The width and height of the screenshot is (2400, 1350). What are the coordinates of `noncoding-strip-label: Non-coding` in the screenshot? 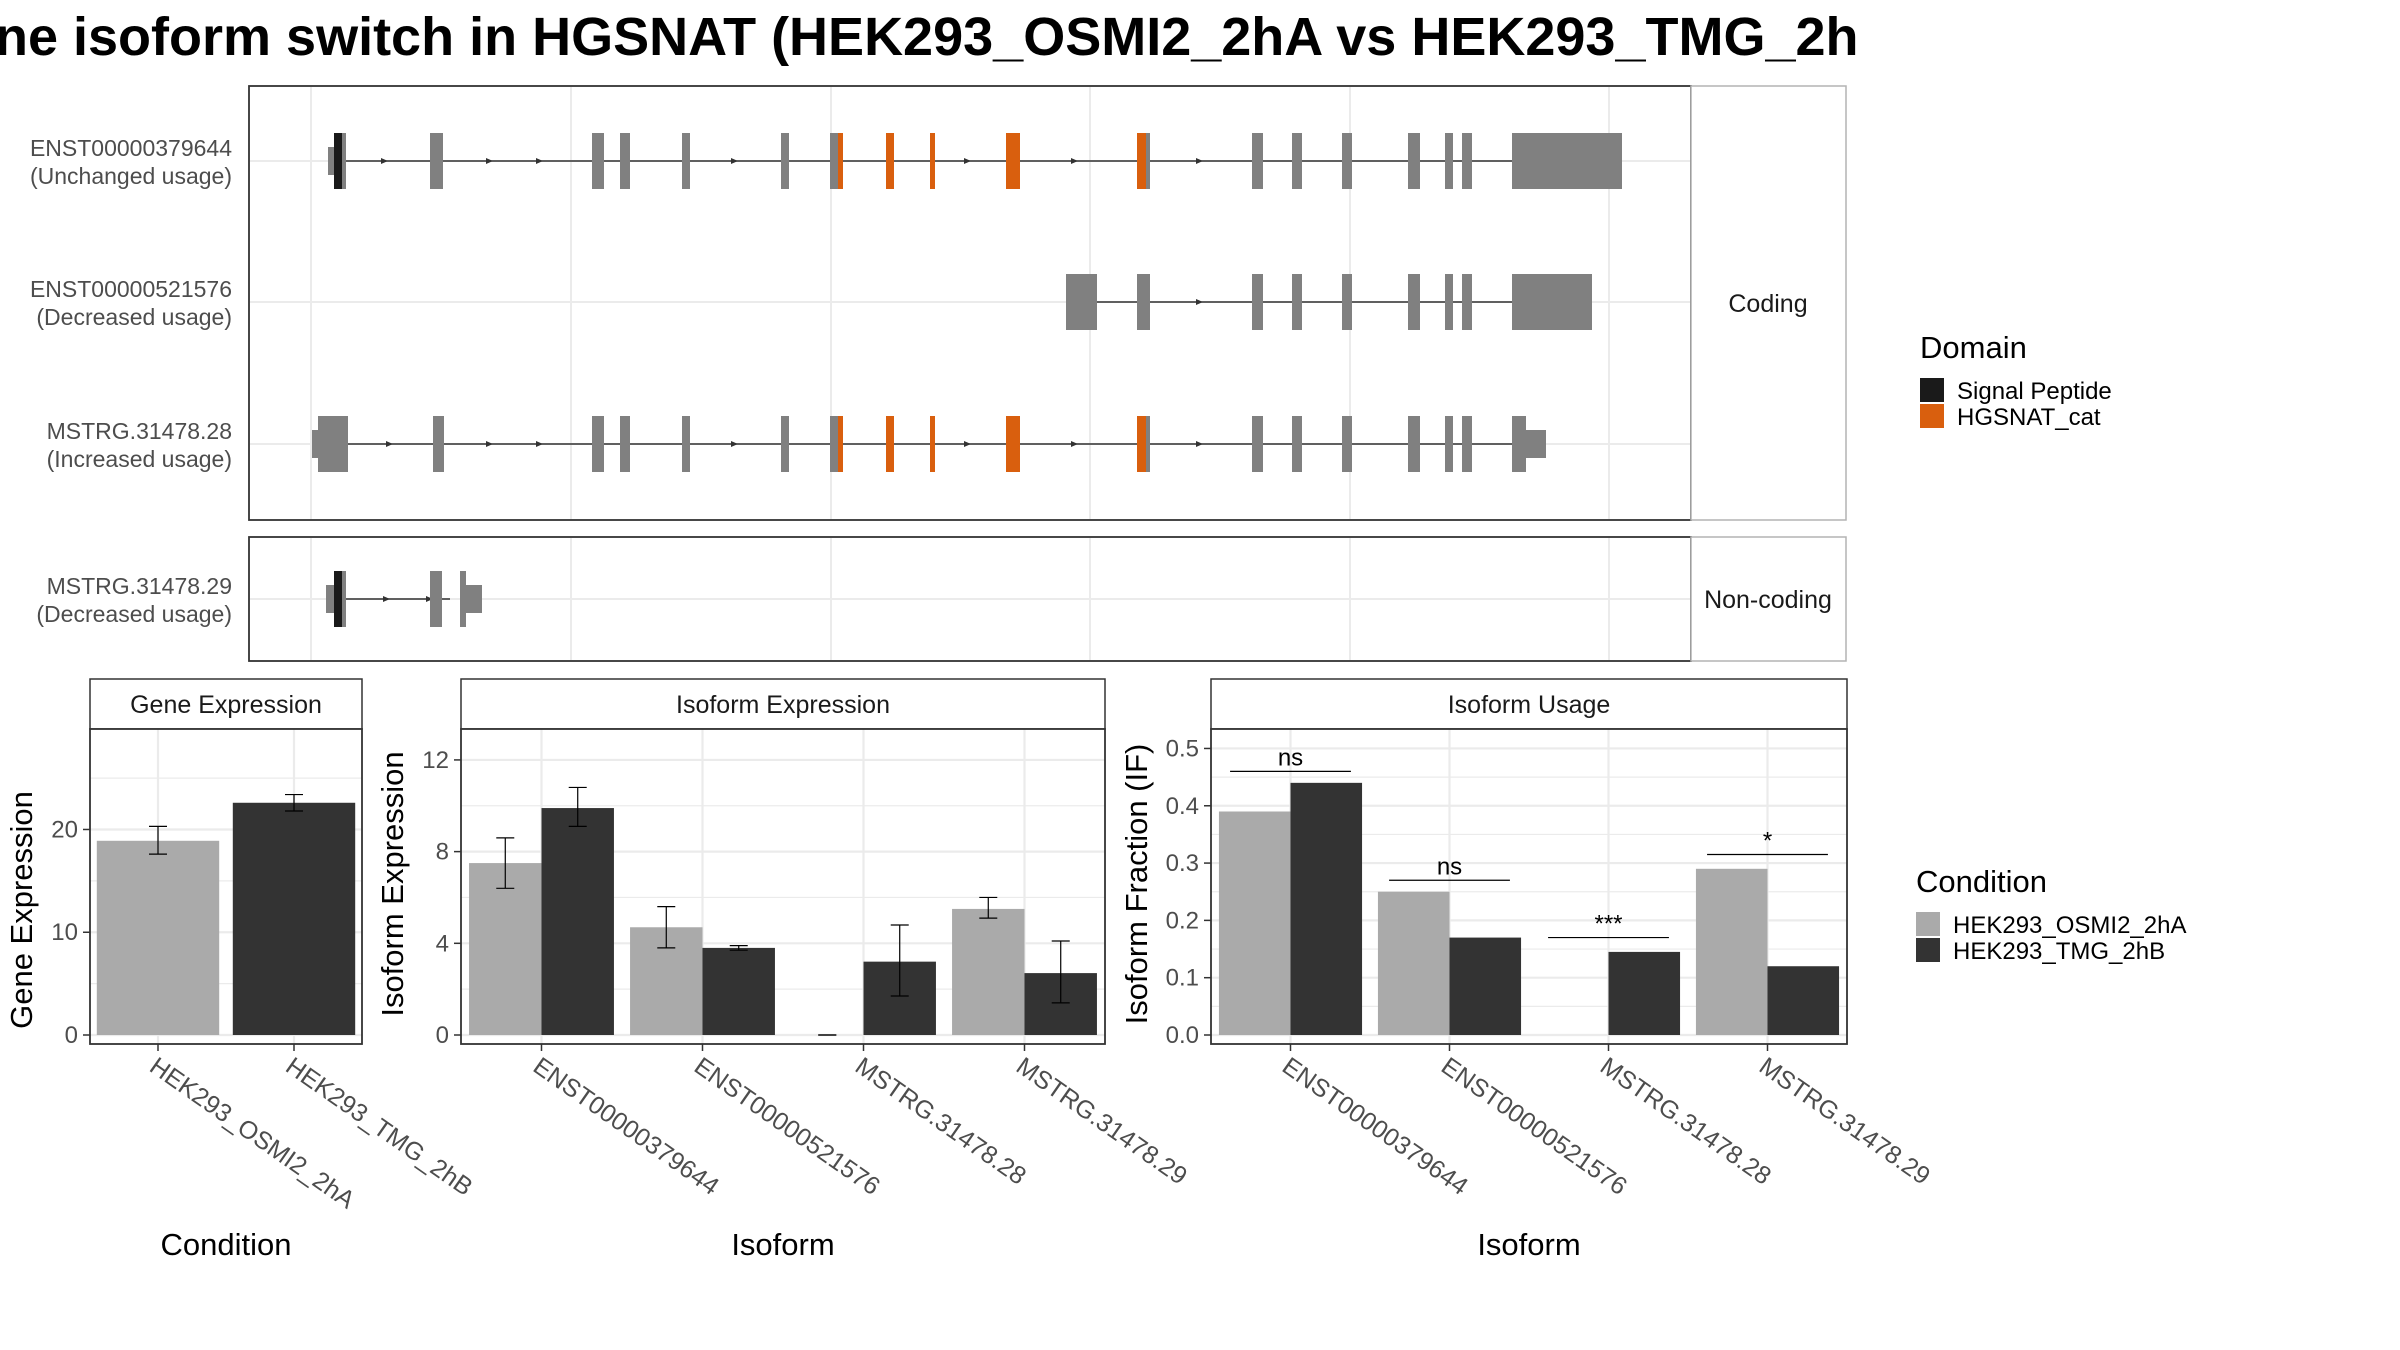 It's located at (1768, 600).